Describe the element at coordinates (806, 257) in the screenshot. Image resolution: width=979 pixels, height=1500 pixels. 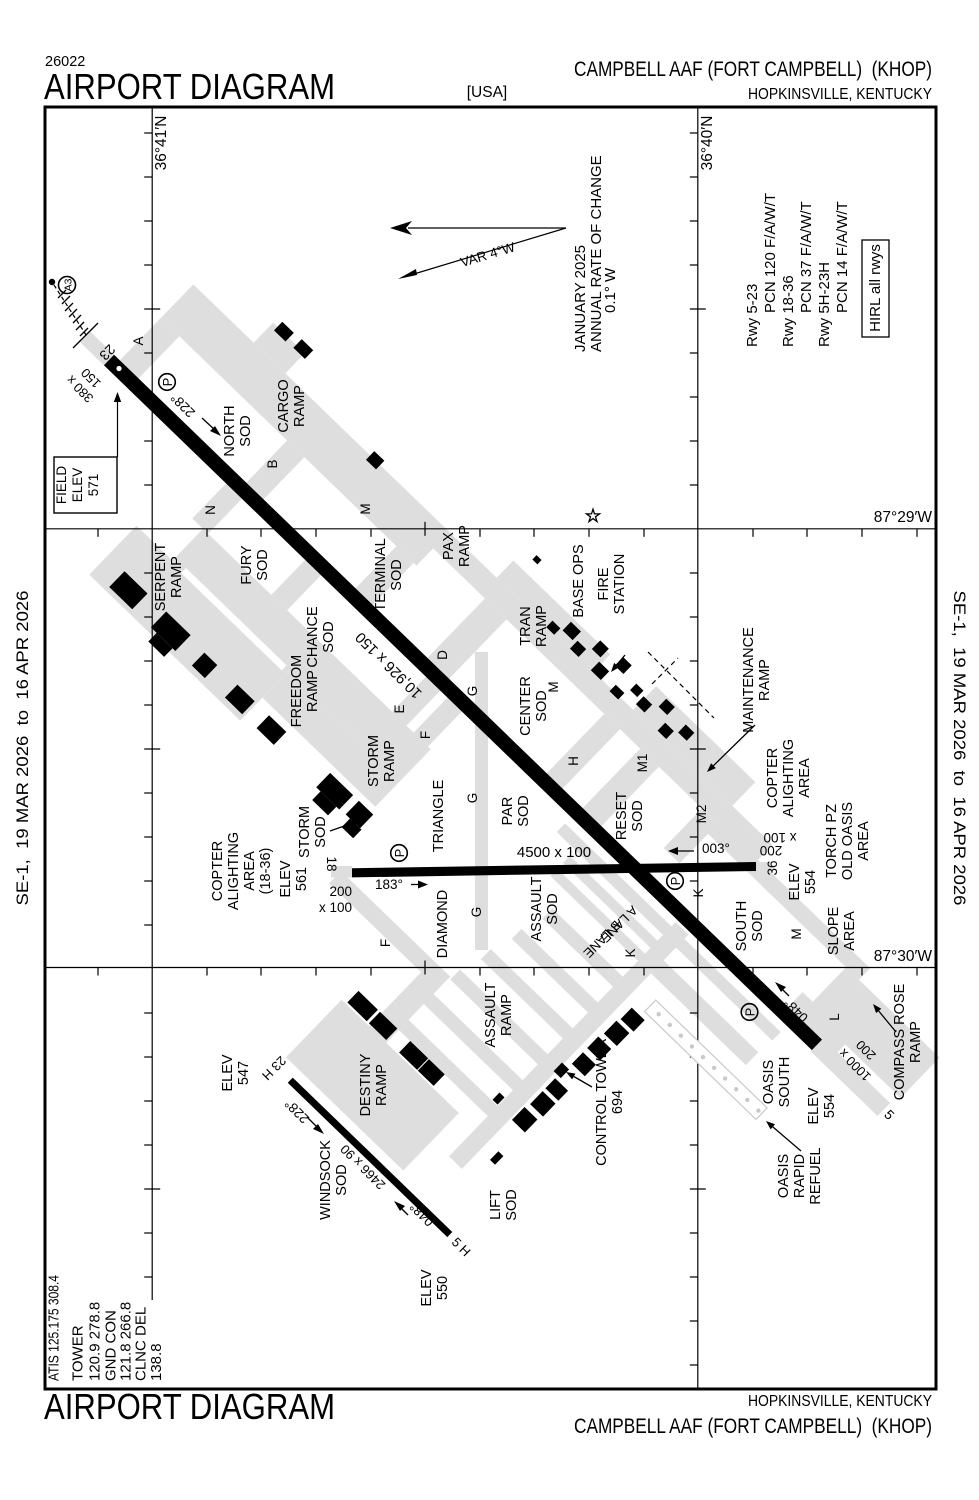
I see `svg-text: PCN 37 F/A/W/T` at that location.